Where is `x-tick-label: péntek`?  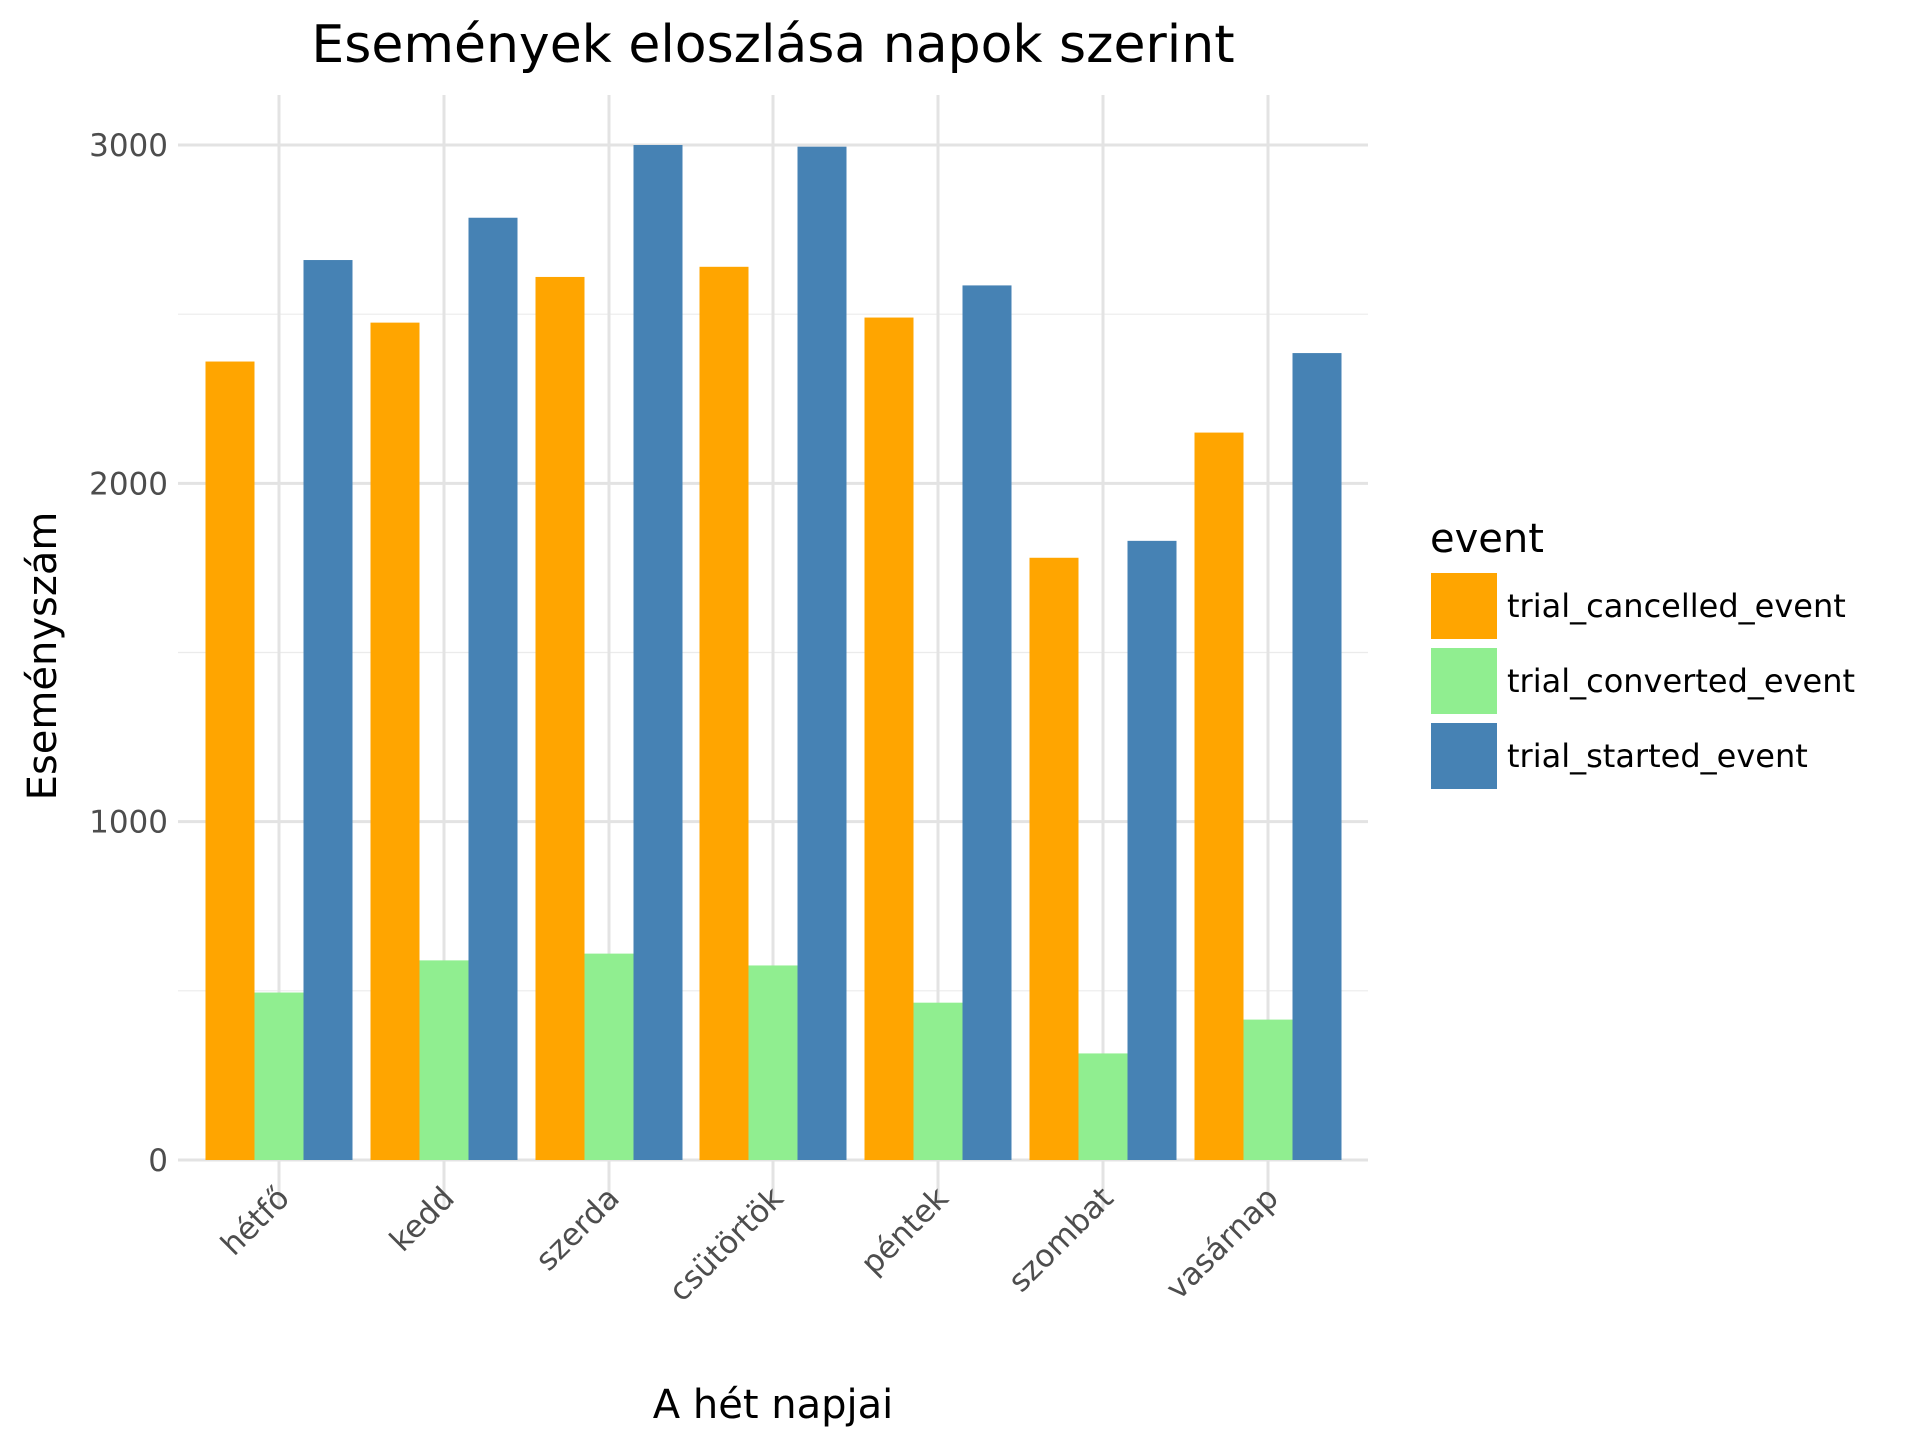 x-tick-label: péntek is located at coordinates (905, 1231).